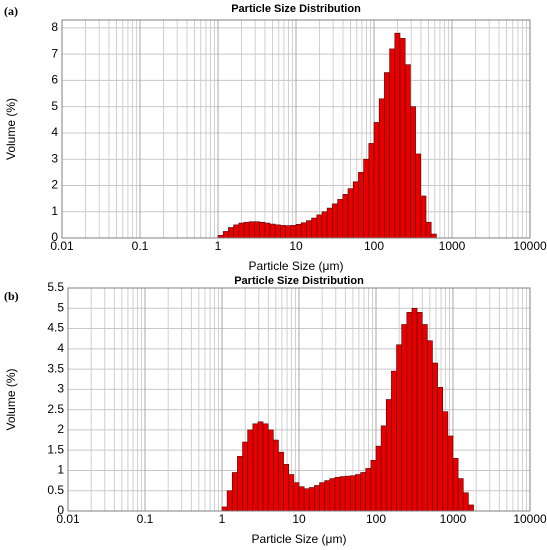 This screenshot has height=550, width=547. Describe the element at coordinates (376, 519) in the screenshot. I see `x-tick-label: 100` at that location.